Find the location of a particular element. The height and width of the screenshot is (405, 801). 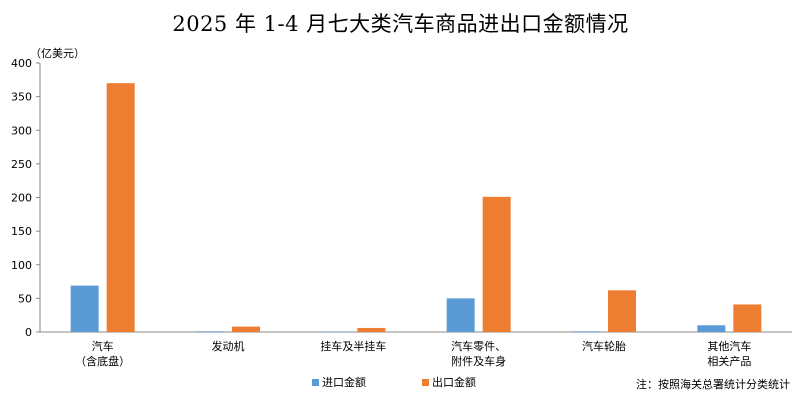

legend-item-export: 出口金额 is located at coordinates (449, 382).